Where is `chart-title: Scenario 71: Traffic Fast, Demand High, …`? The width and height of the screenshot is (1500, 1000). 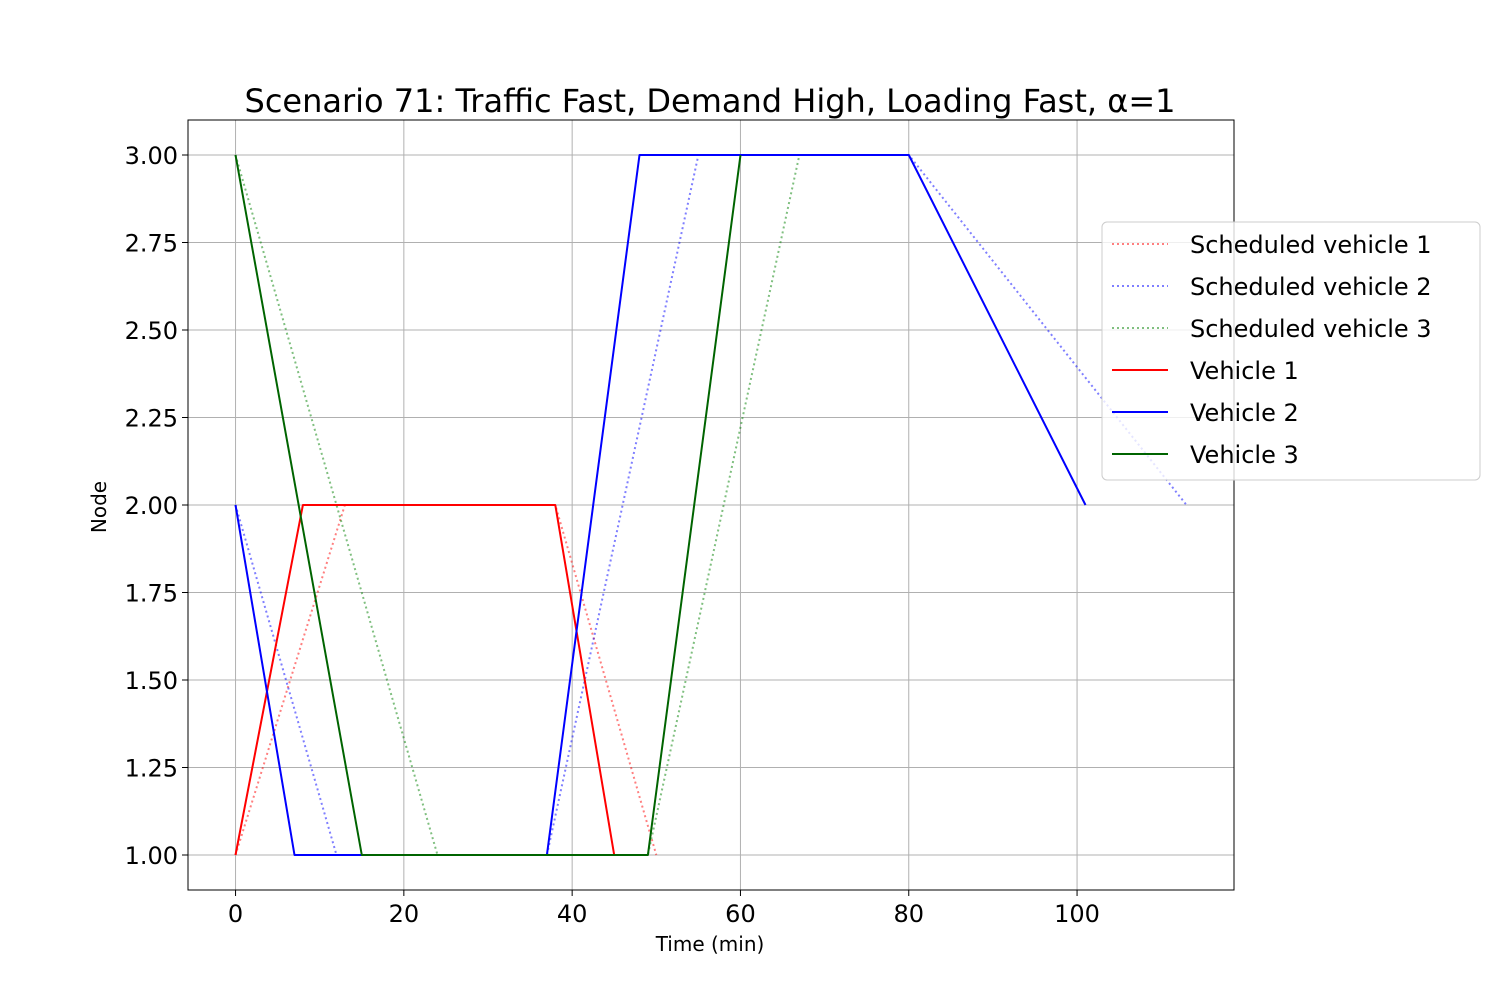
chart-title: Scenario 71: Traffic Fast, Demand High, … is located at coordinates (710, 101).